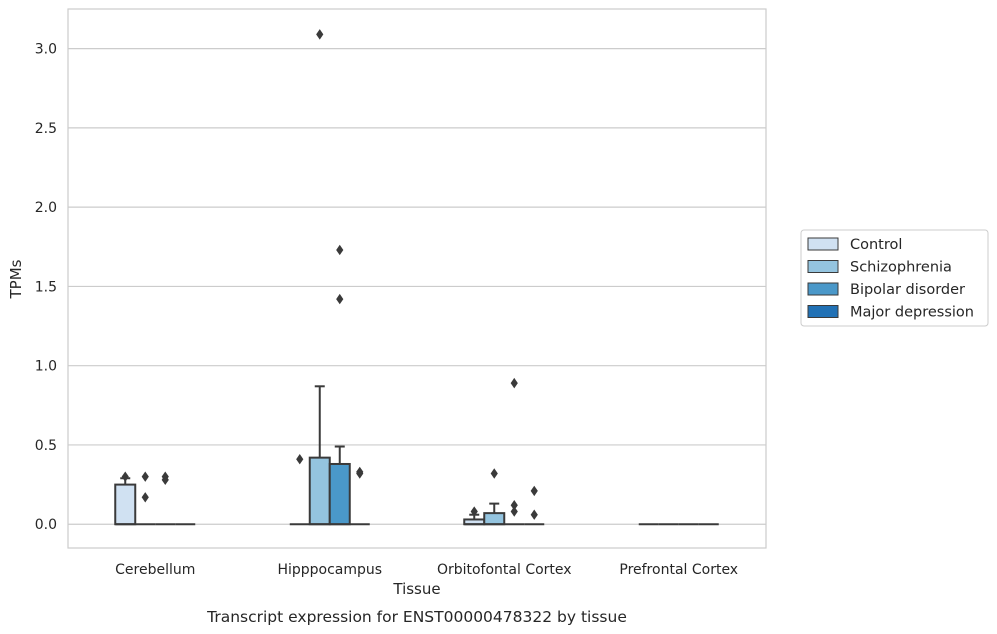  What do you see at coordinates (876, 245) in the screenshot?
I see `legend-entry: Control` at bounding box center [876, 245].